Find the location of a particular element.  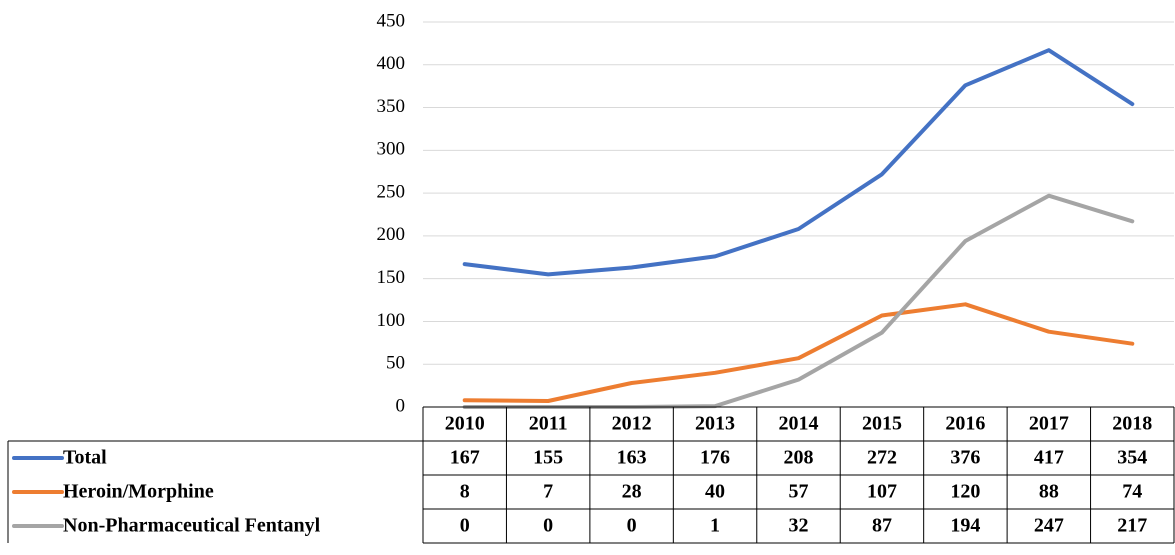

x-tick-label: 2017 is located at coordinates (1049, 424).